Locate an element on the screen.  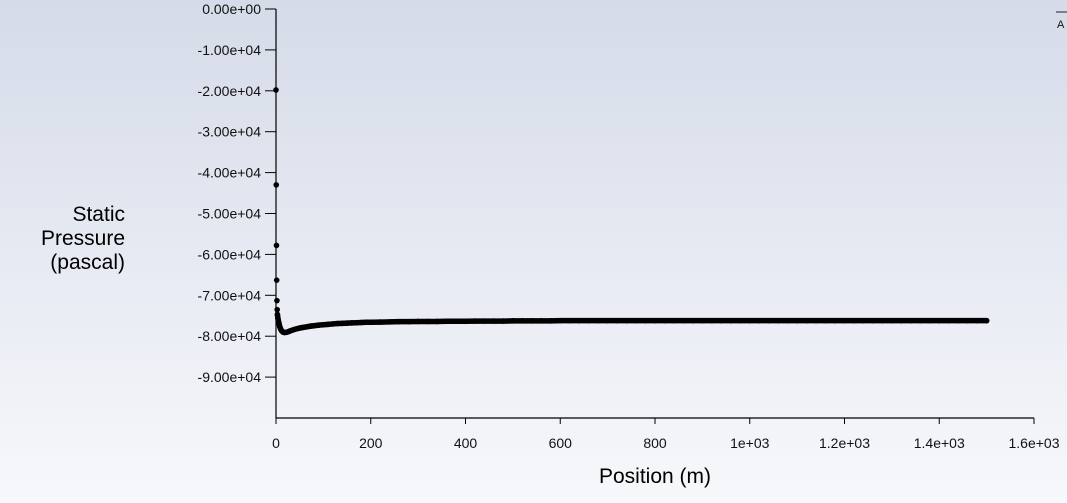
y-tick-label: -9.00e+04 is located at coordinates (230, 377).